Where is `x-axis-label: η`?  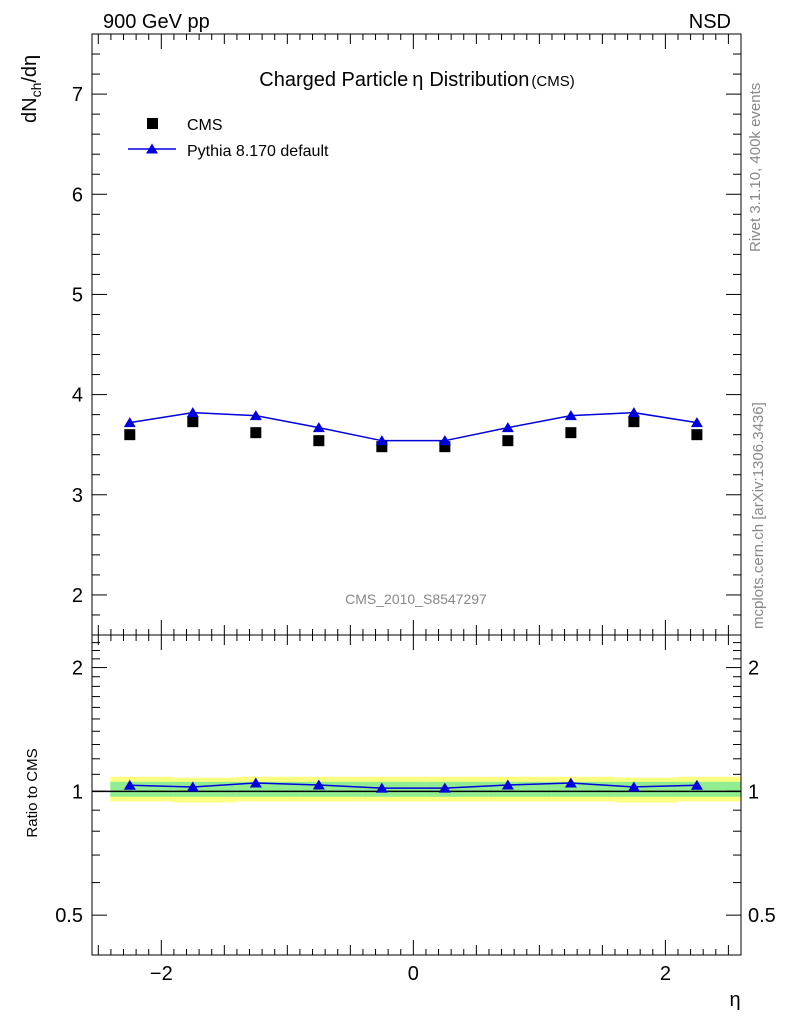 x-axis-label: η is located at coordinates (734, 1000).